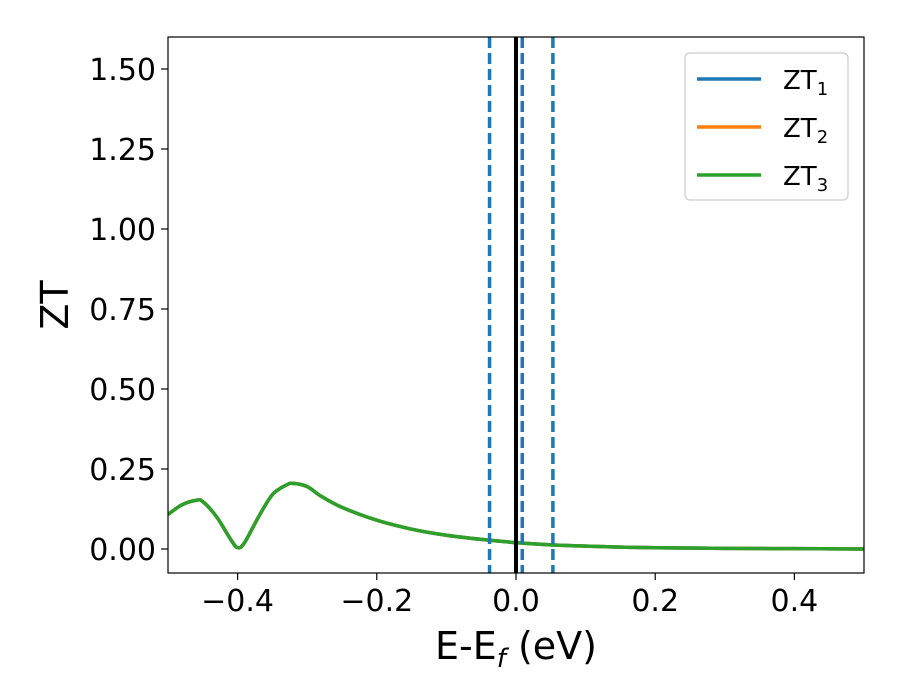 The image size is (900, 700). Describe the element at coordinates (655, 601) in the screenshot. I see `x-tick-label: 0.2` at that location.